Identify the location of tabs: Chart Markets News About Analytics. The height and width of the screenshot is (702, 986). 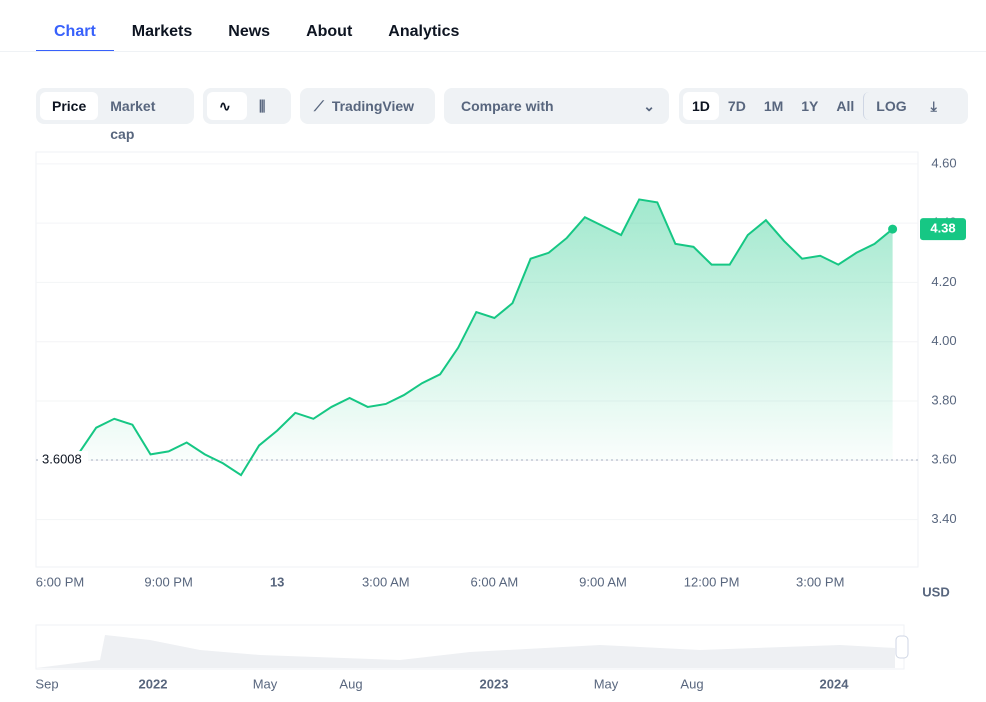
(256, 26).